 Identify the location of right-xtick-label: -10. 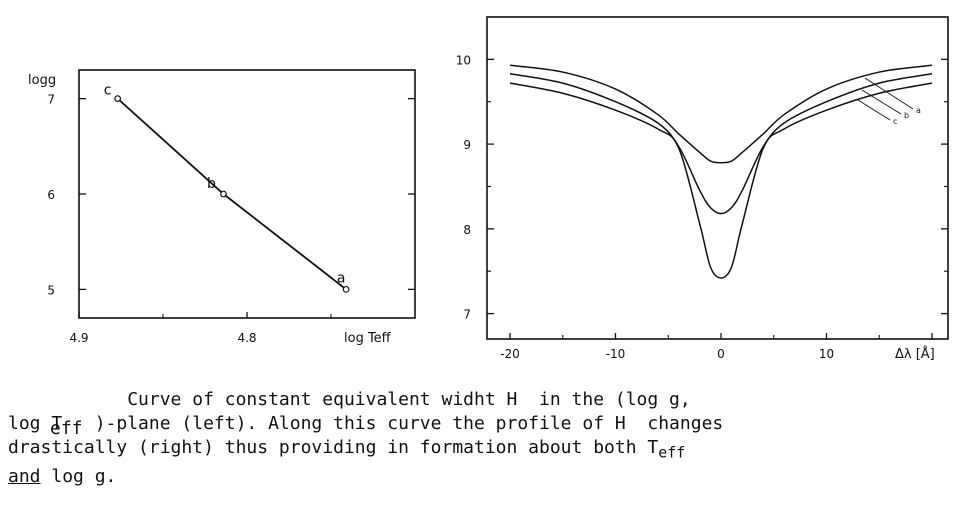
(616, 354).